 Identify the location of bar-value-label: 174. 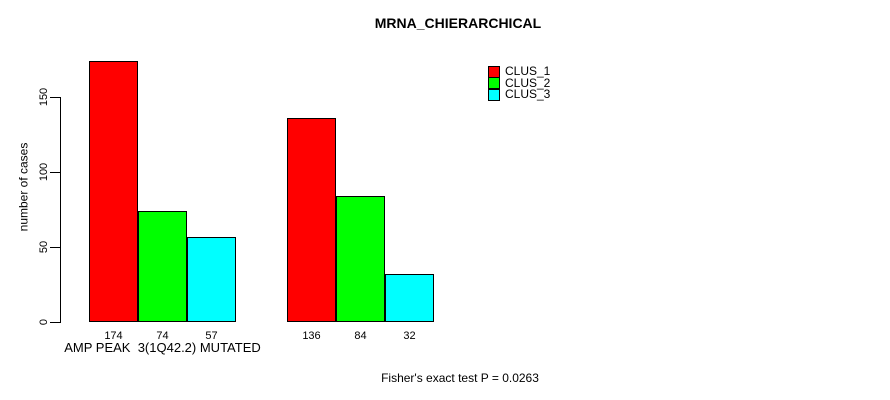
(113, 336).